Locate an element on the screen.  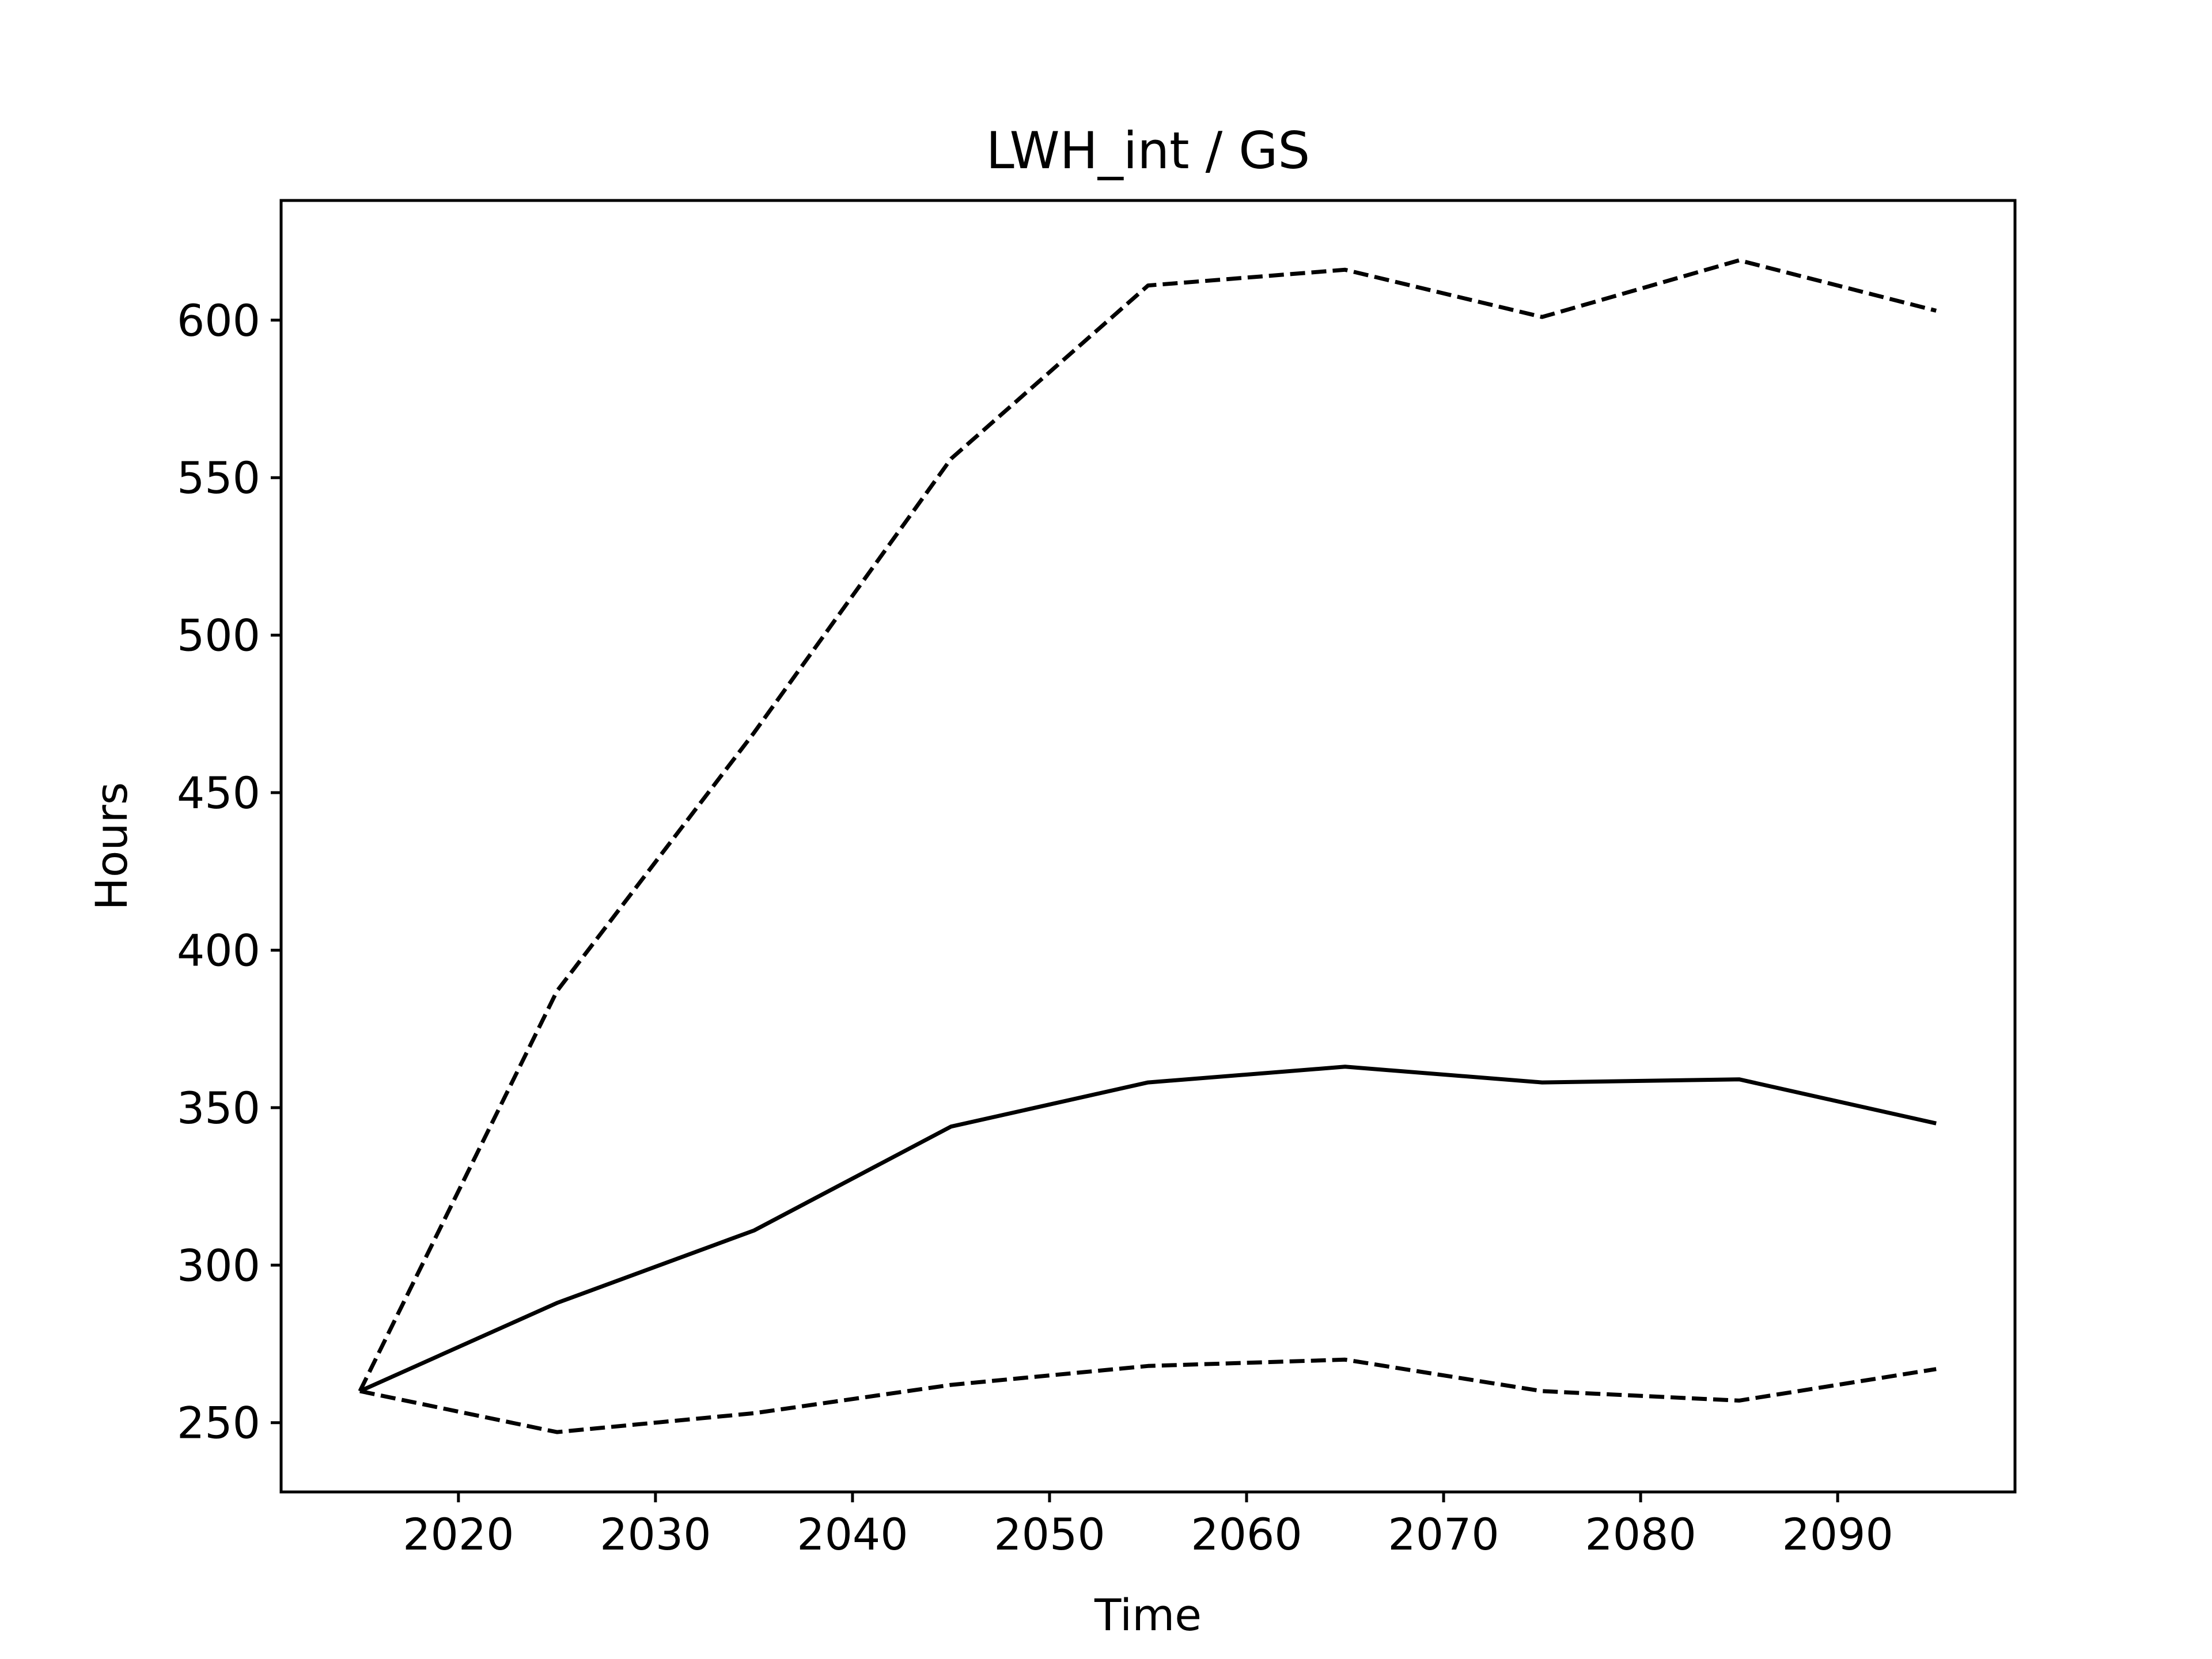
y-axis: 250 300 350 400 450 500 550 600 is located at coordinates (229, 872).